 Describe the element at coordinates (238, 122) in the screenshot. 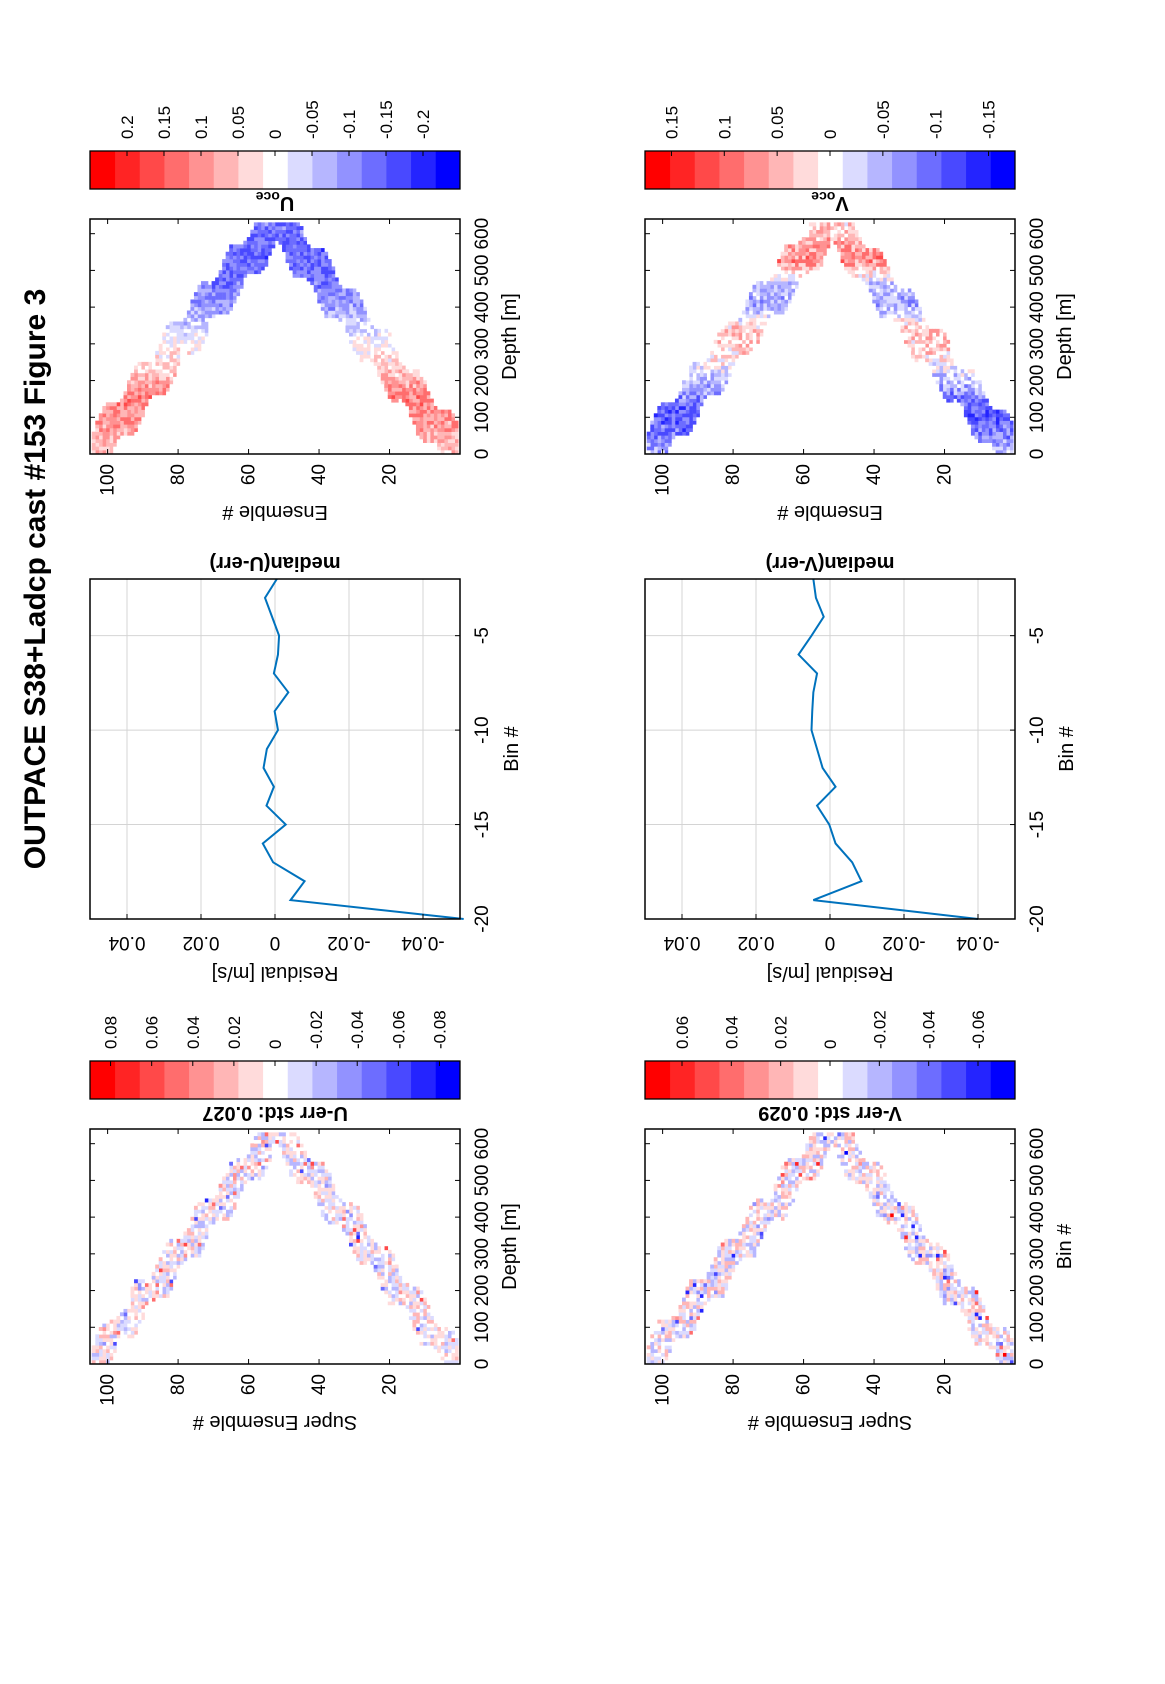

I see `u_oce-colorbar-tick-label: 0.05` at that location.